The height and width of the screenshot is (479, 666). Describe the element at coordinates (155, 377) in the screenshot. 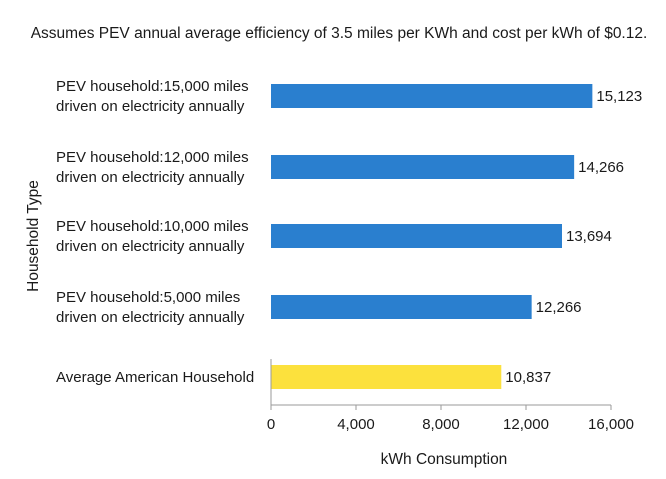

I see `category-label: Average American Household` at that location.